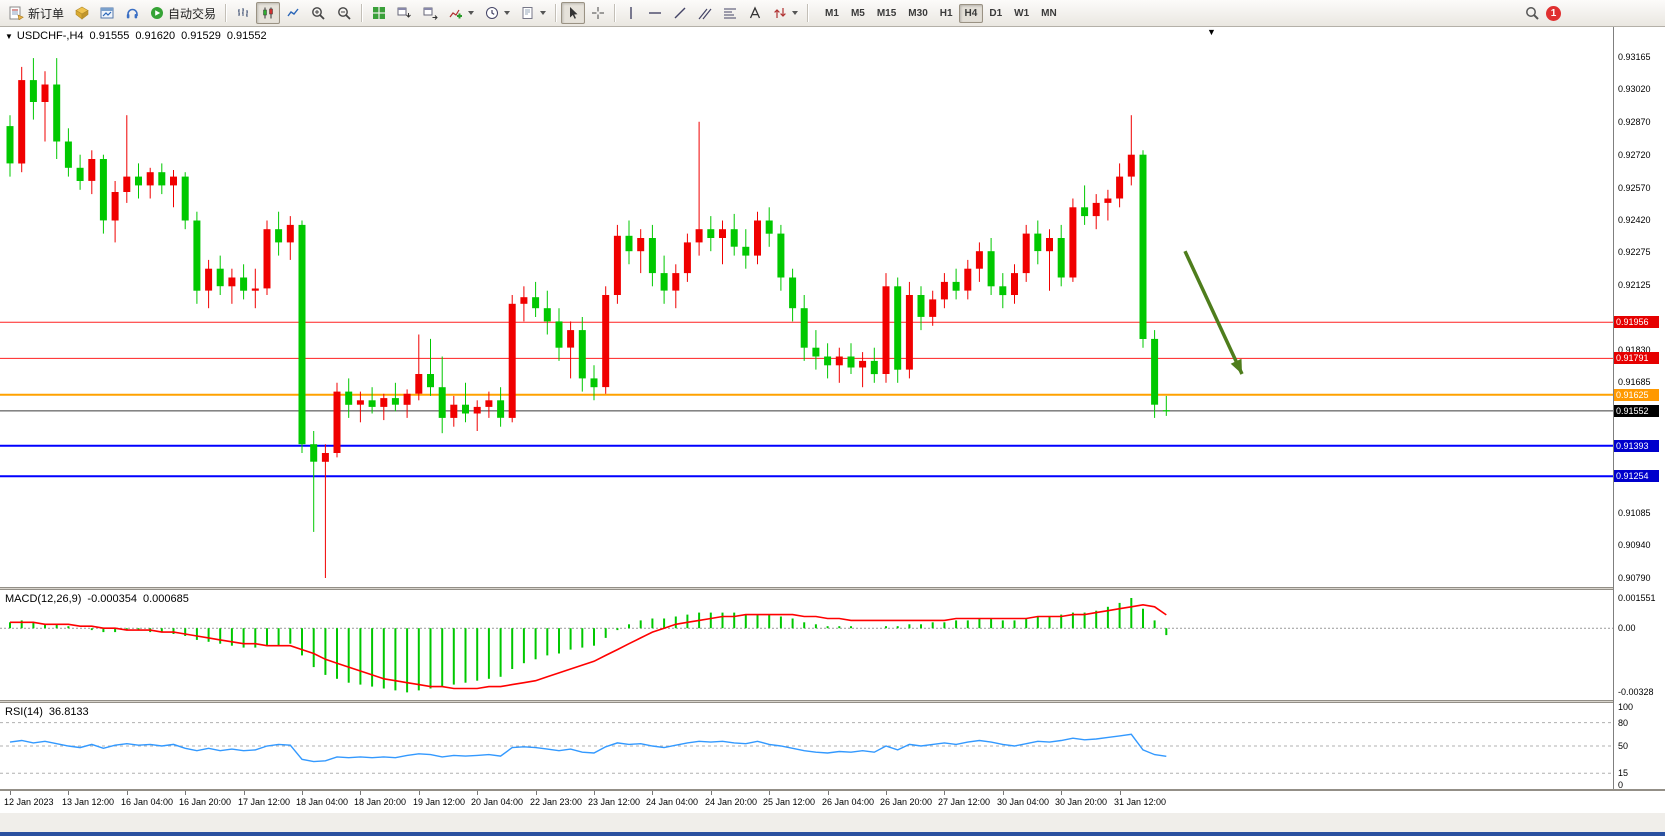 The height and width of the screenshot is (836, 1665). What do you see at coordinates (598, 13) in the screenshot?
I see `crosshair-button` at bounding box center [598, 13].